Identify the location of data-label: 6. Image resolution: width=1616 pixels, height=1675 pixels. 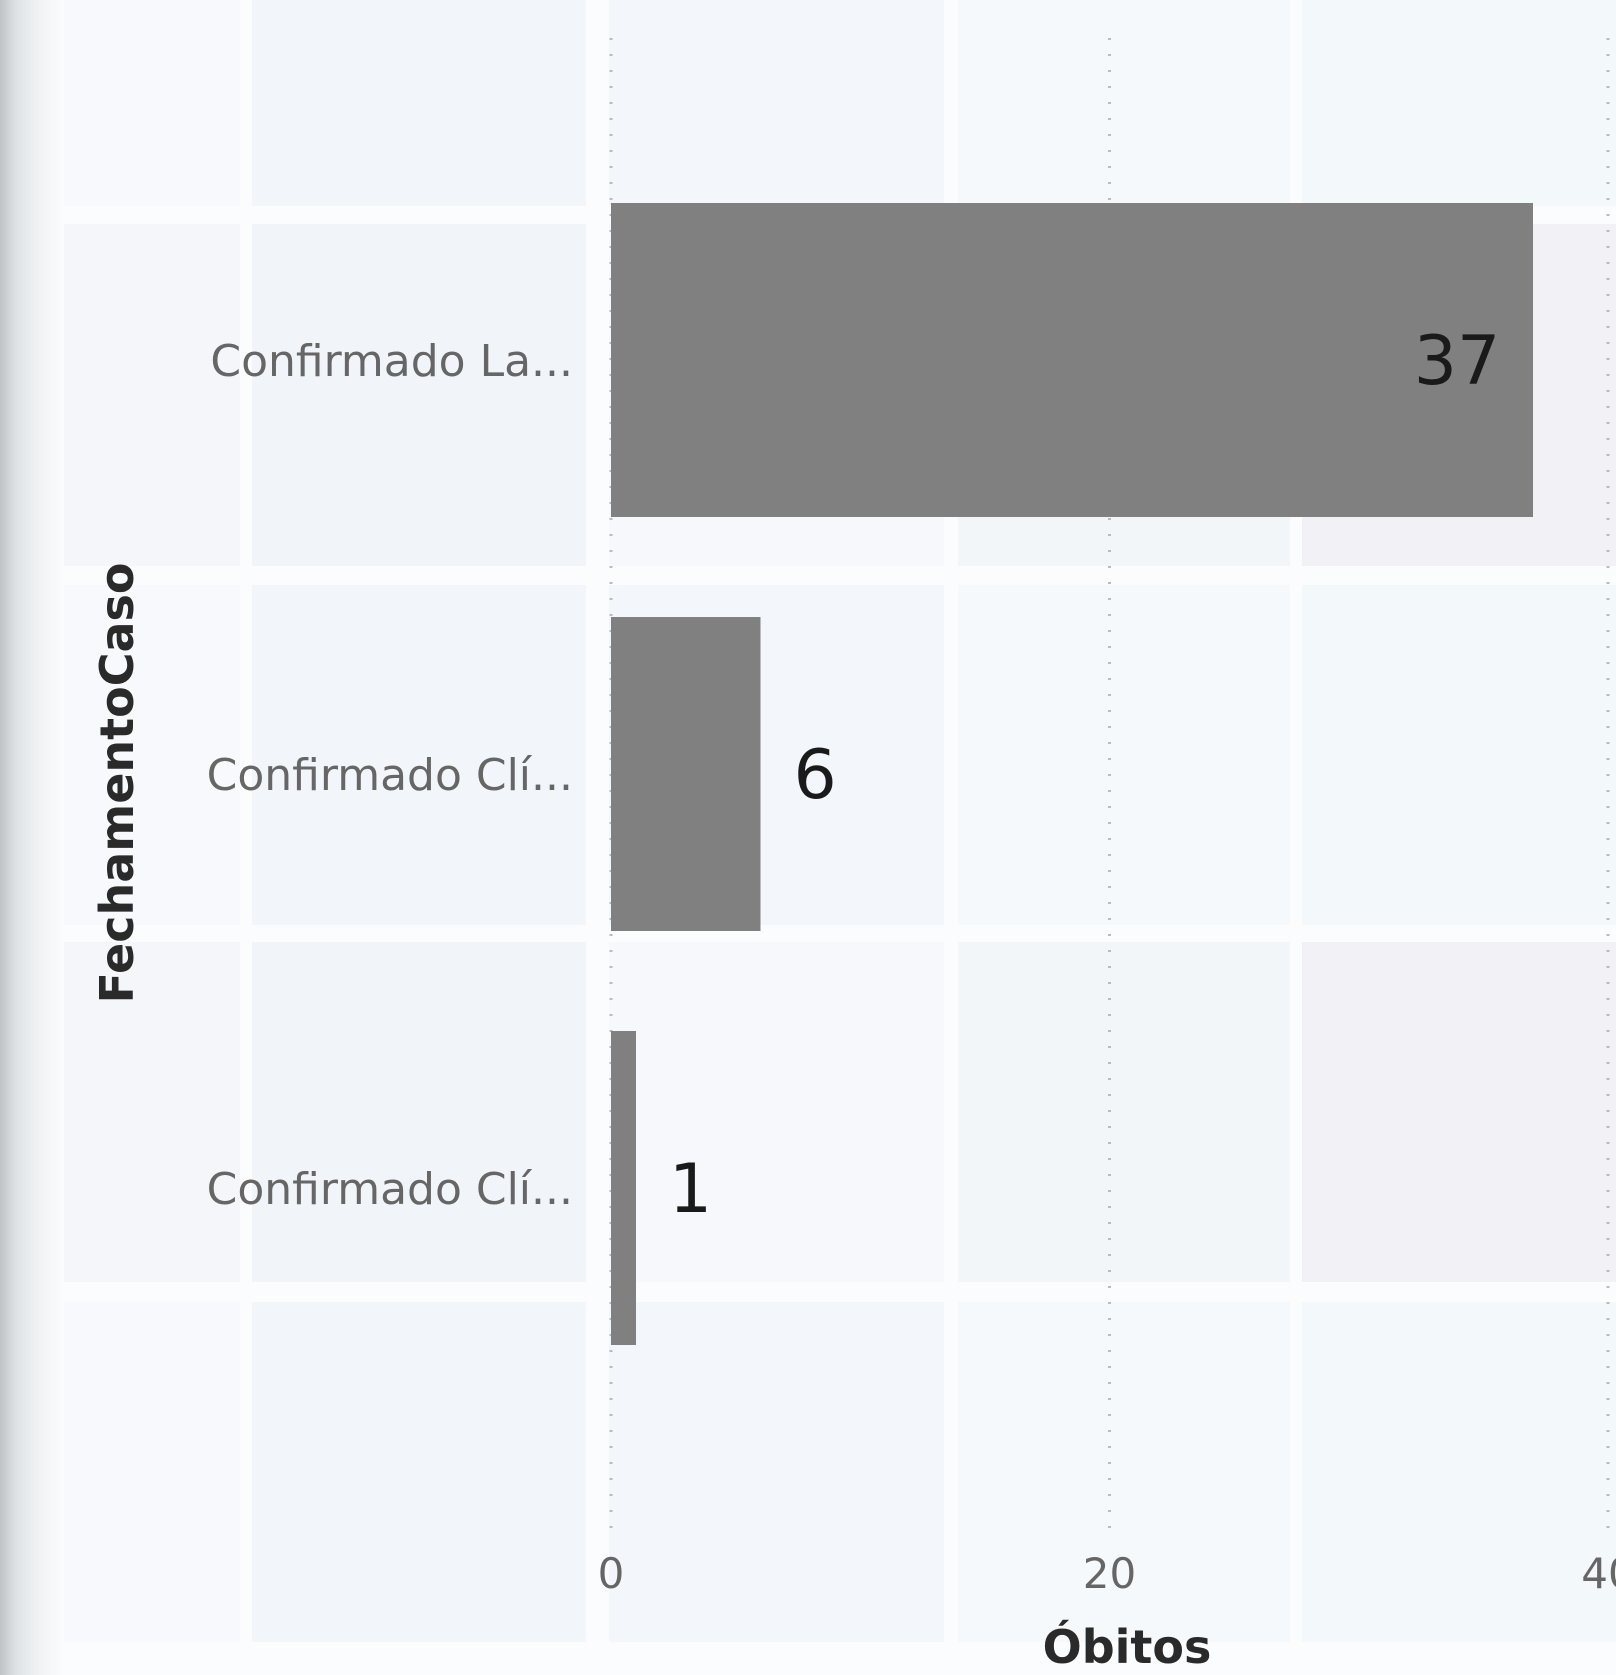
(815, 775).